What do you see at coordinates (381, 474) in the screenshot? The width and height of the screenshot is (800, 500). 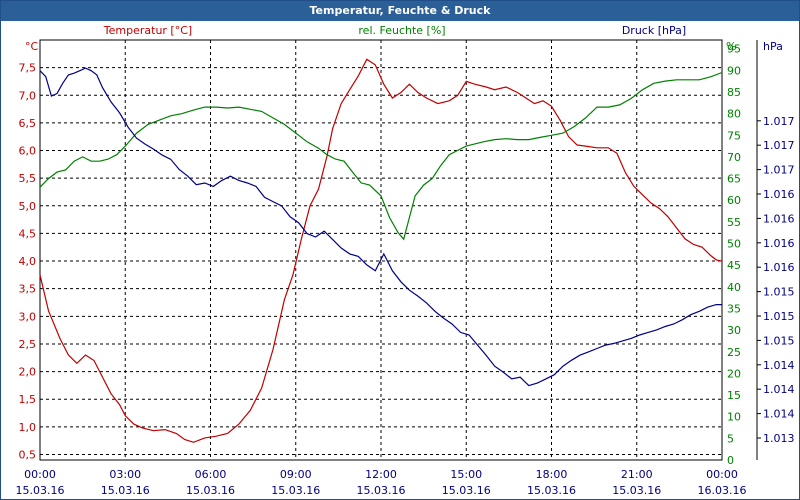 I see `x-tick-time: 12:00` at bounding box center [381, 474].